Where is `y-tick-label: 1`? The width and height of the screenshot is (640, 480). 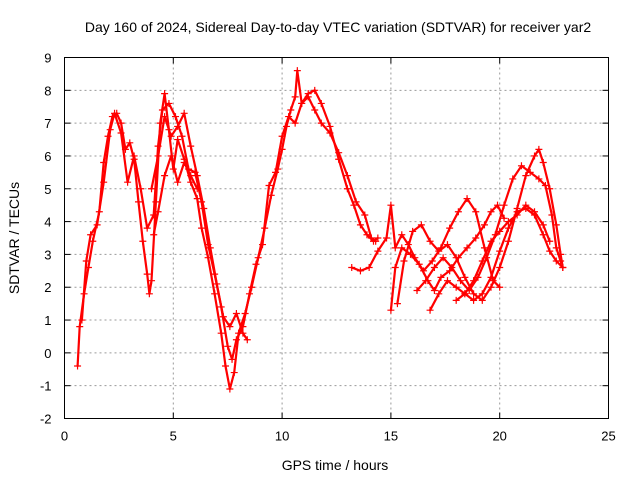
y-tick-label: 1 is located at coordinates (47, 320).